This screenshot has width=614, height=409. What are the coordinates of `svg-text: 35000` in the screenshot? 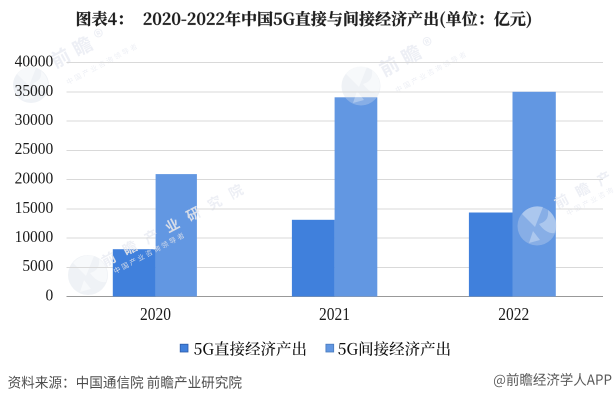 It's located at (34, 91).